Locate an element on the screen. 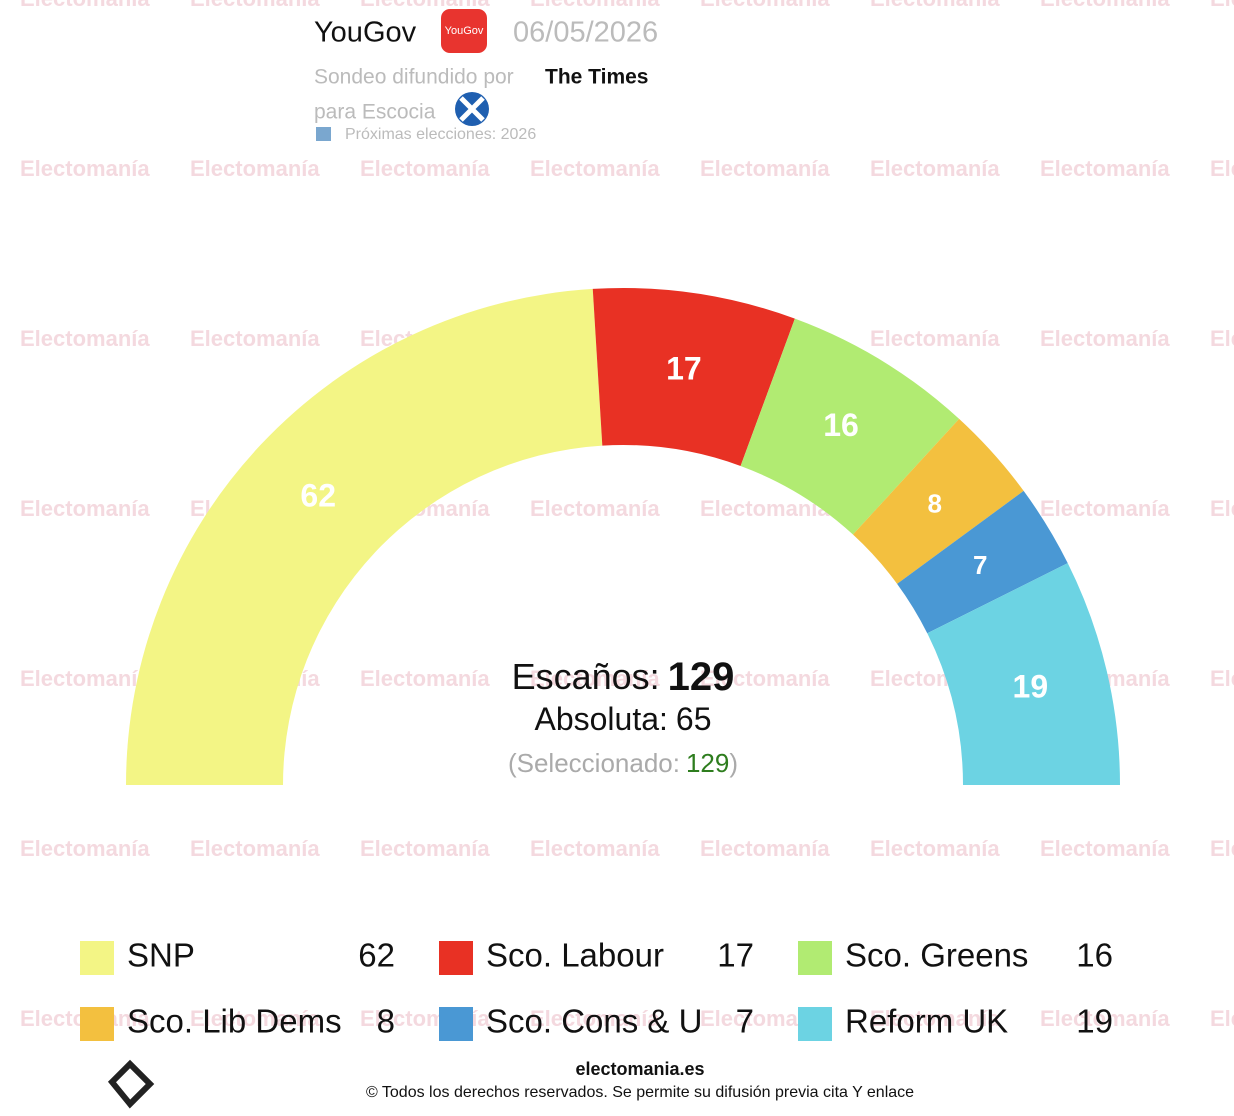  legend-value: 7 is located at coordinates (745, 1021).